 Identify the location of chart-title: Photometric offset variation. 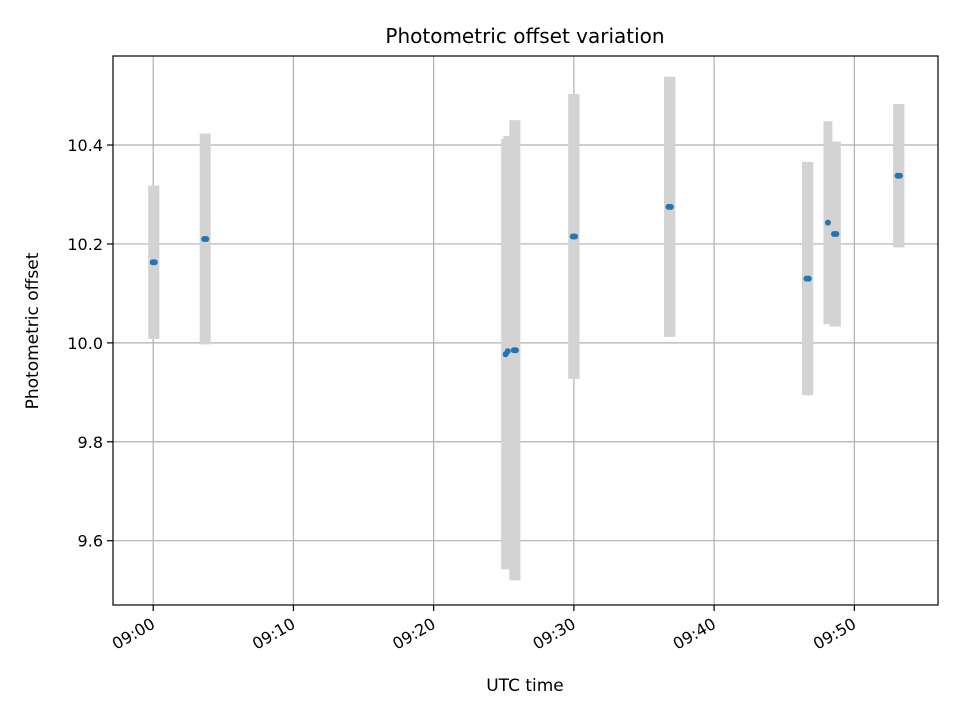
(524, 36).